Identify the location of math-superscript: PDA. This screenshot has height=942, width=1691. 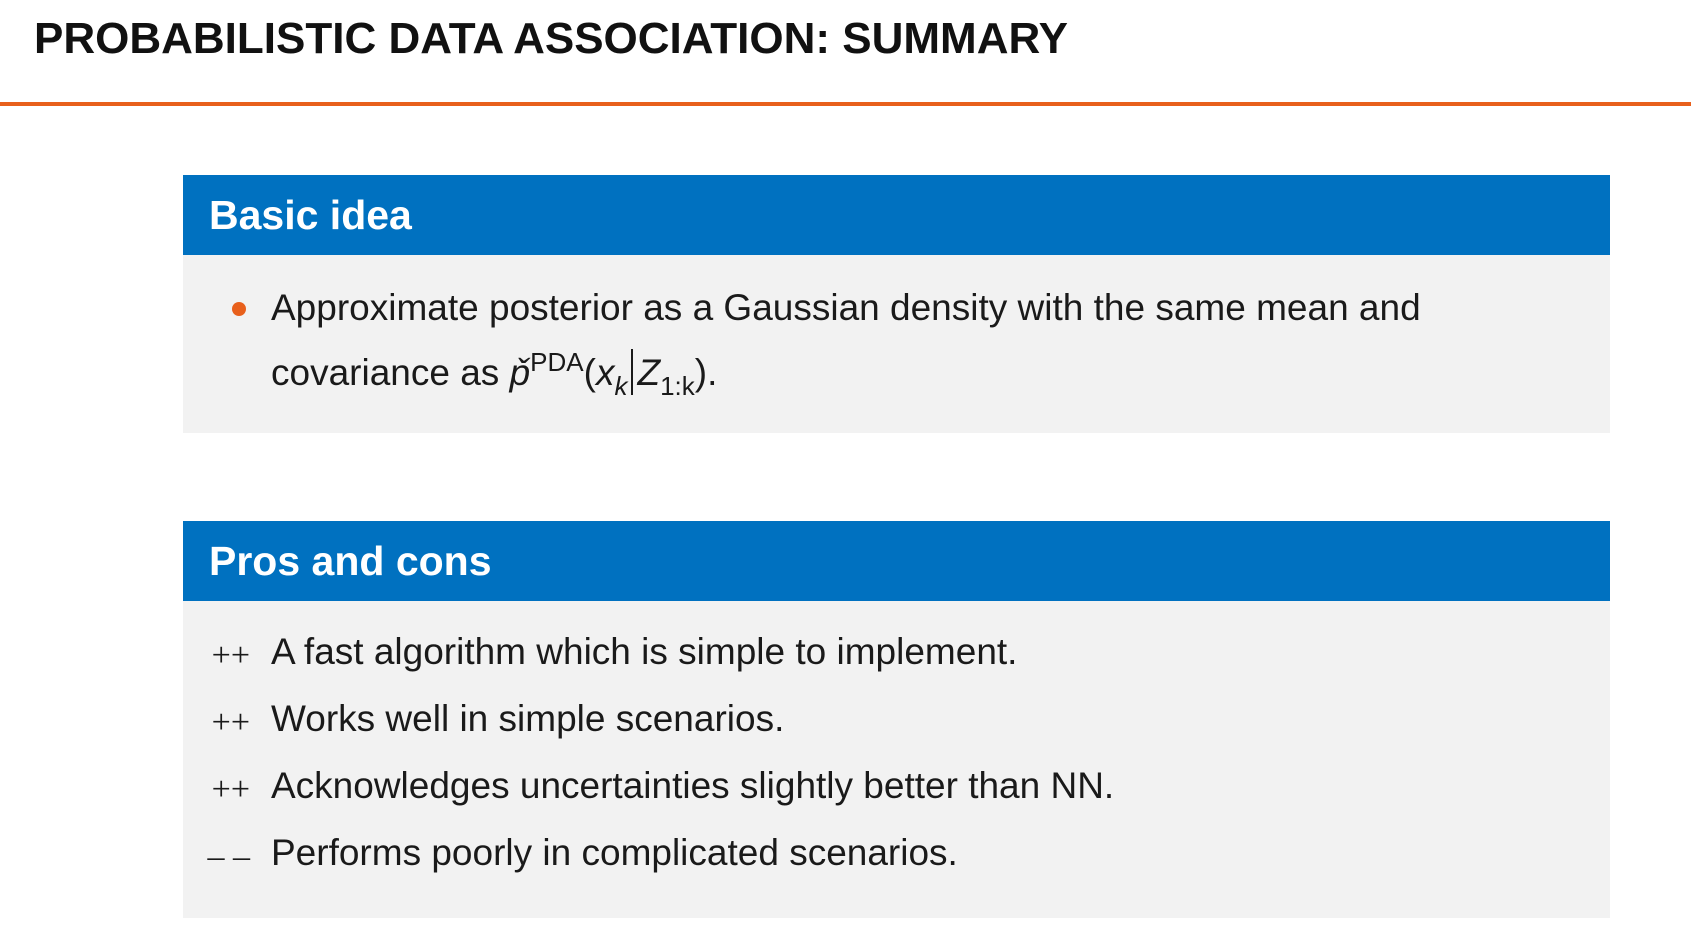
(557, 362).